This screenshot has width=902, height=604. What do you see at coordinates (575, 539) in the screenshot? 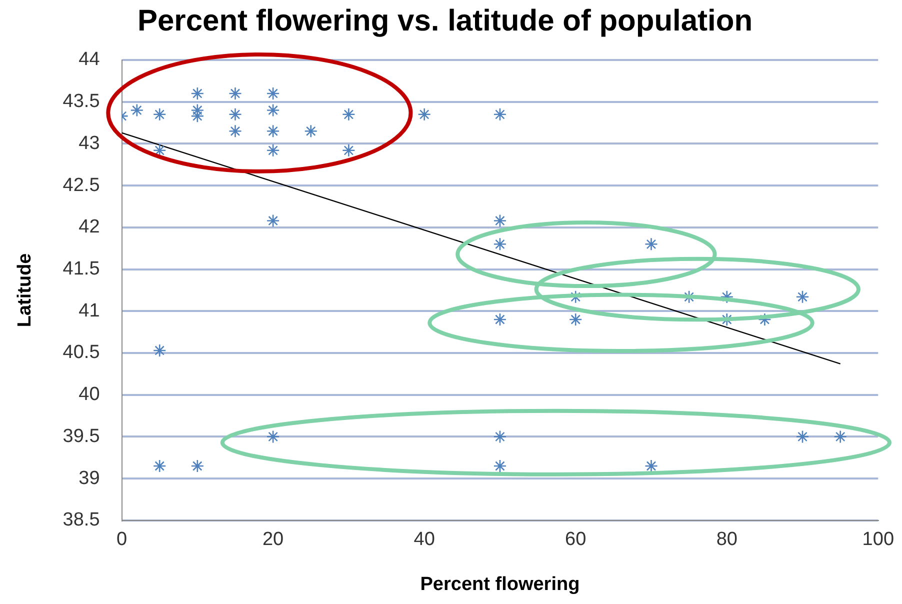
I see `x-tick-label: 60` at bounding box center [575, 539].